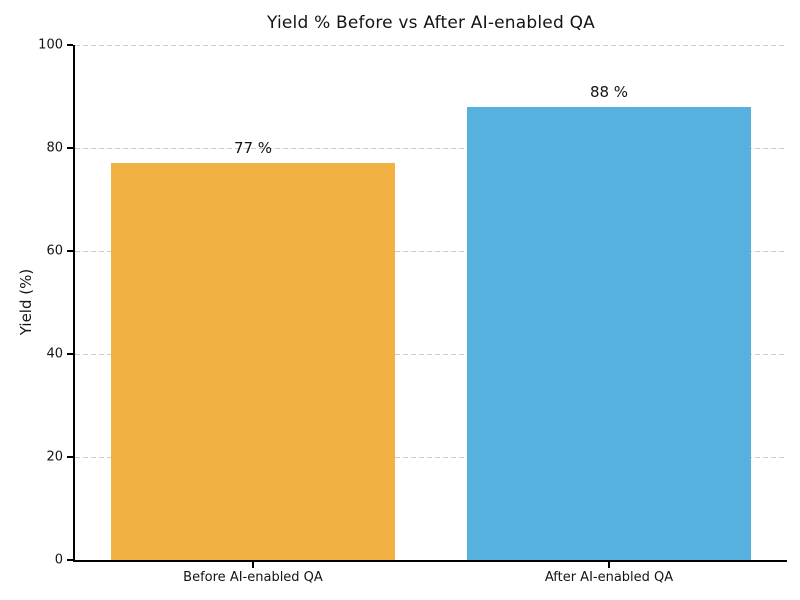  I want to click on y-tick-label-100: 100, so click(50, 45).